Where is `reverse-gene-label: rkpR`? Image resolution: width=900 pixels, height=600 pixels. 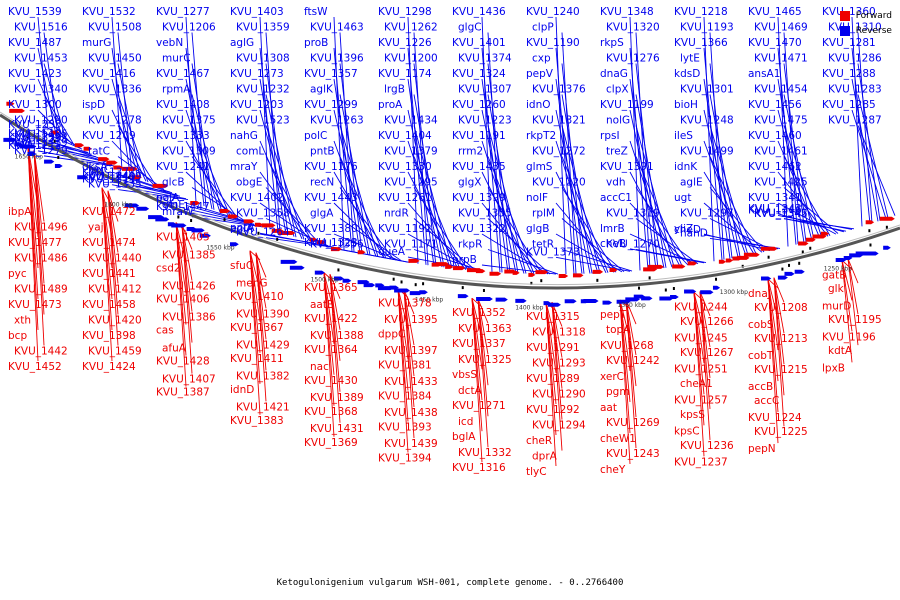
reverse-gene-label: rkpR is located at coordinates (470, 245).